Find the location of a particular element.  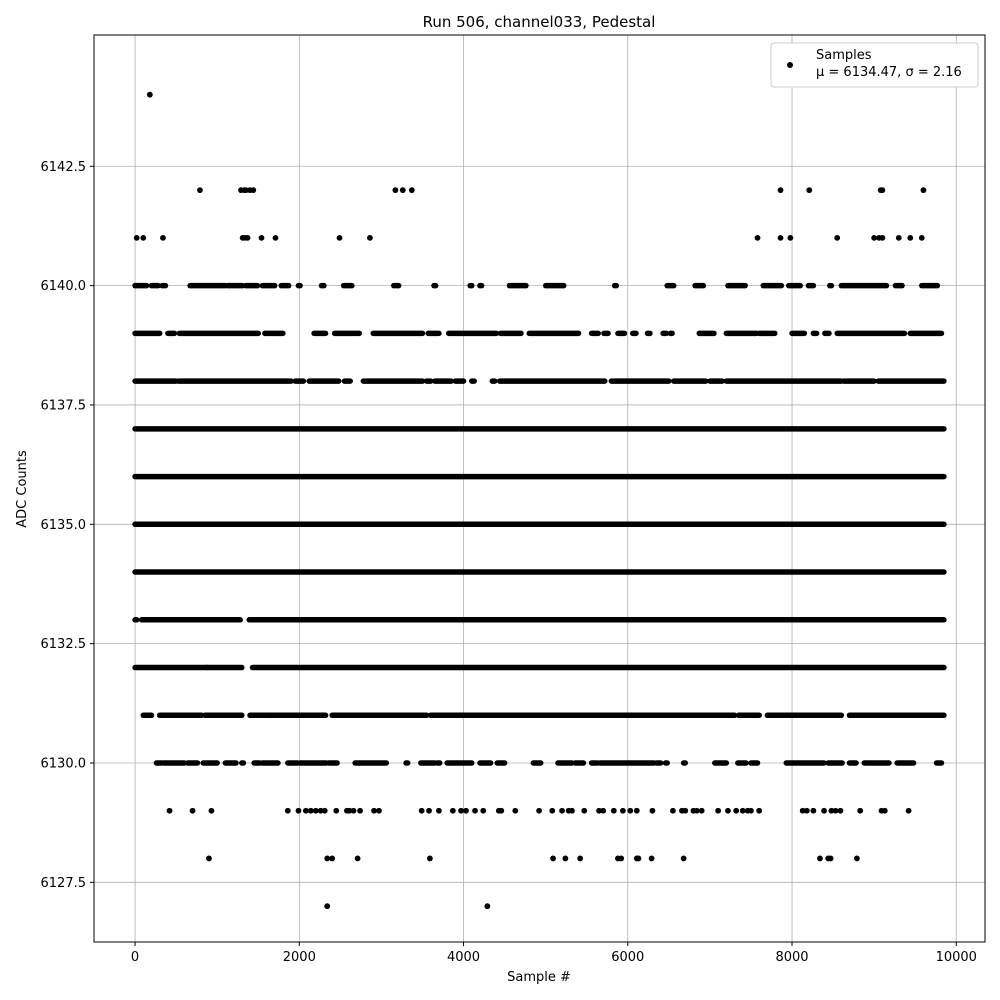

y-tick-label: 6137.5 is located at coordinates (64, 405).